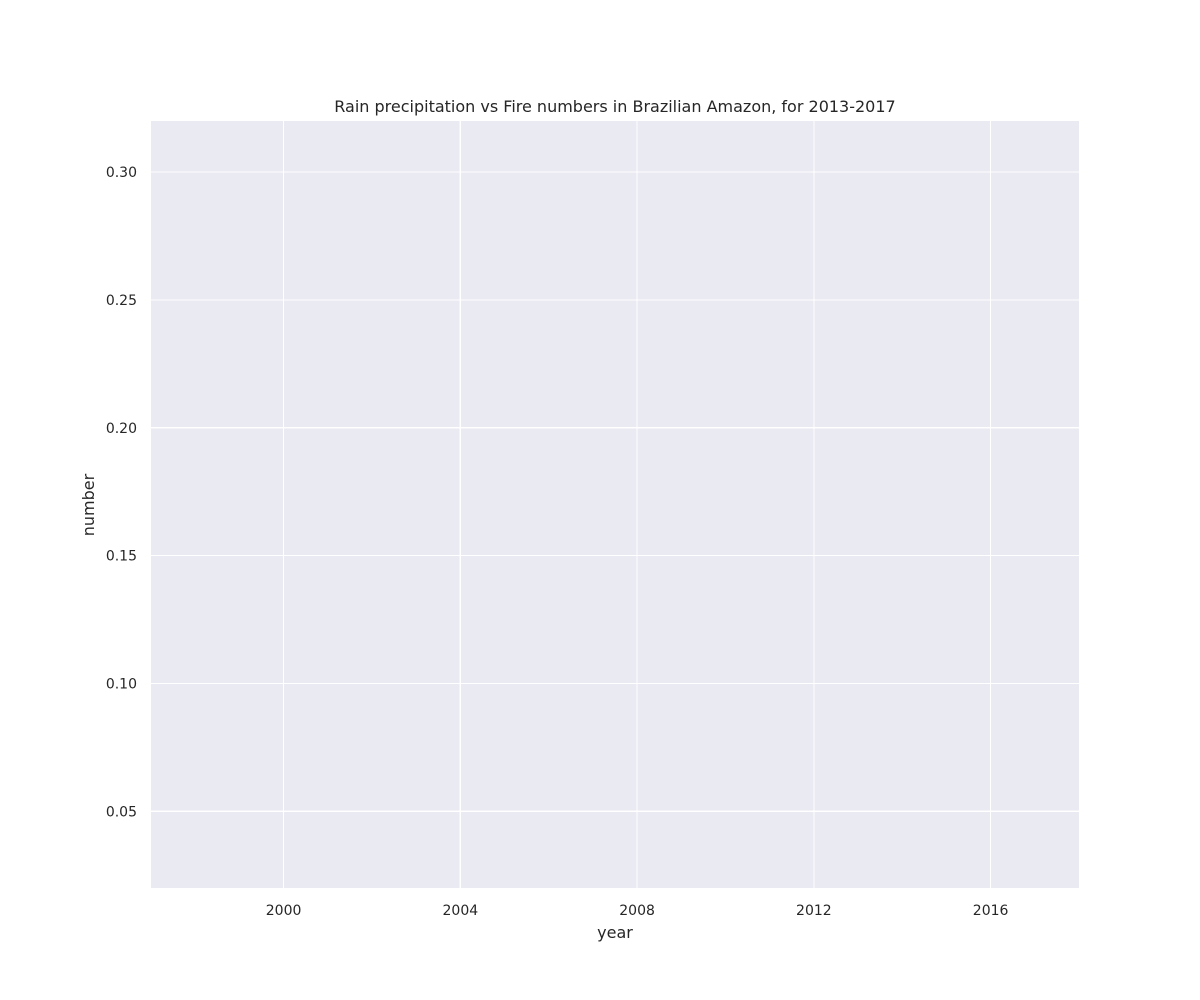 The height and width of the screenshot is (1000, 1200). I want to click on y-tick-labels: 0.05 0.10 0.15 0.20 0.25 0.30, so click(121, 492).